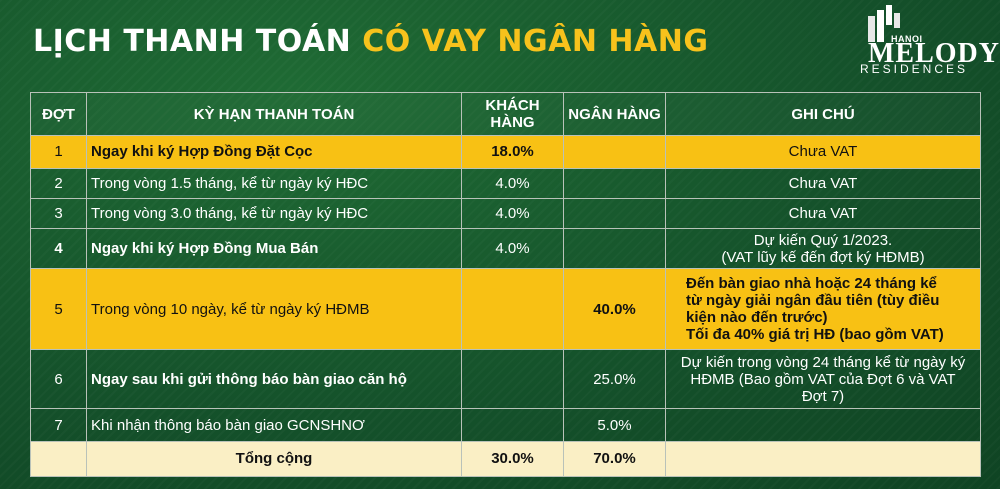  I want to click on row-dot: 5, so click(58, 309).